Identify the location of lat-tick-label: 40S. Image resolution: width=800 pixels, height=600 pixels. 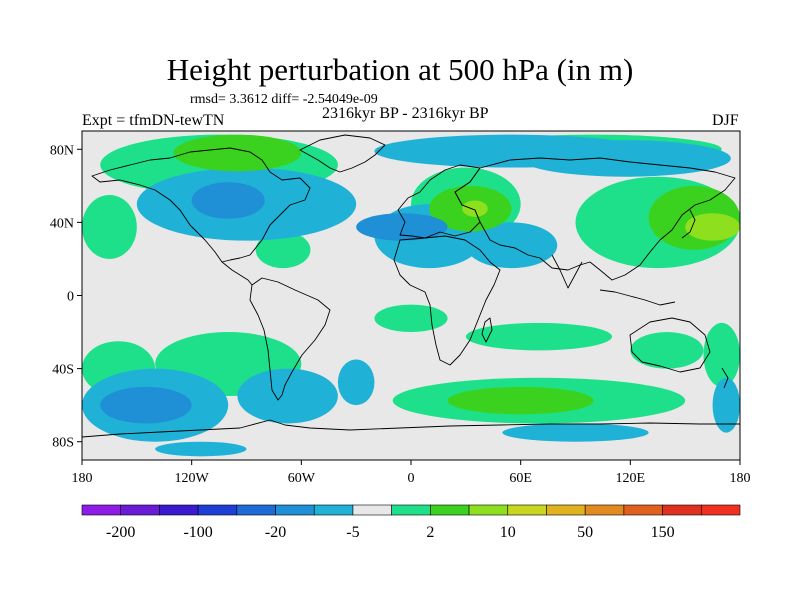
(63, 370).